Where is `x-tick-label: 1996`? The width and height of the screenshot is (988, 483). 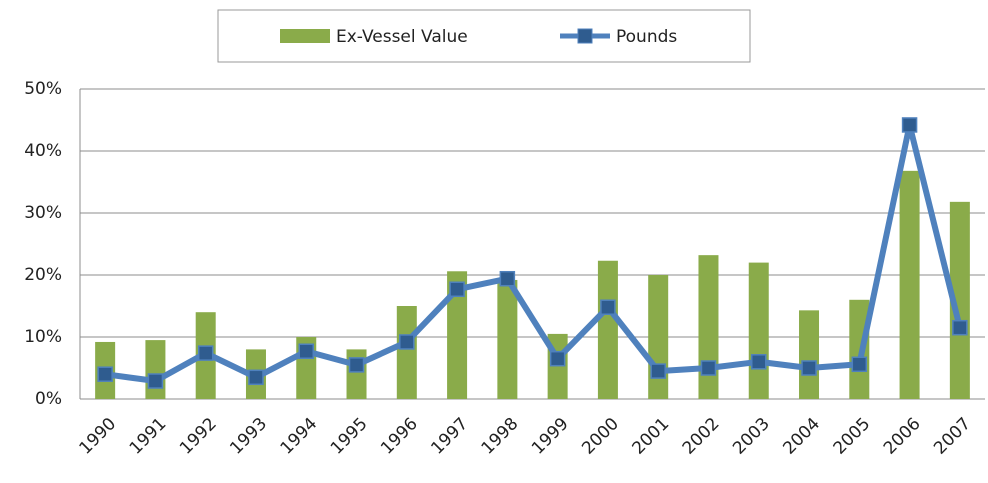 x-tick-label: 1996 is located at coordinates (399, 436).